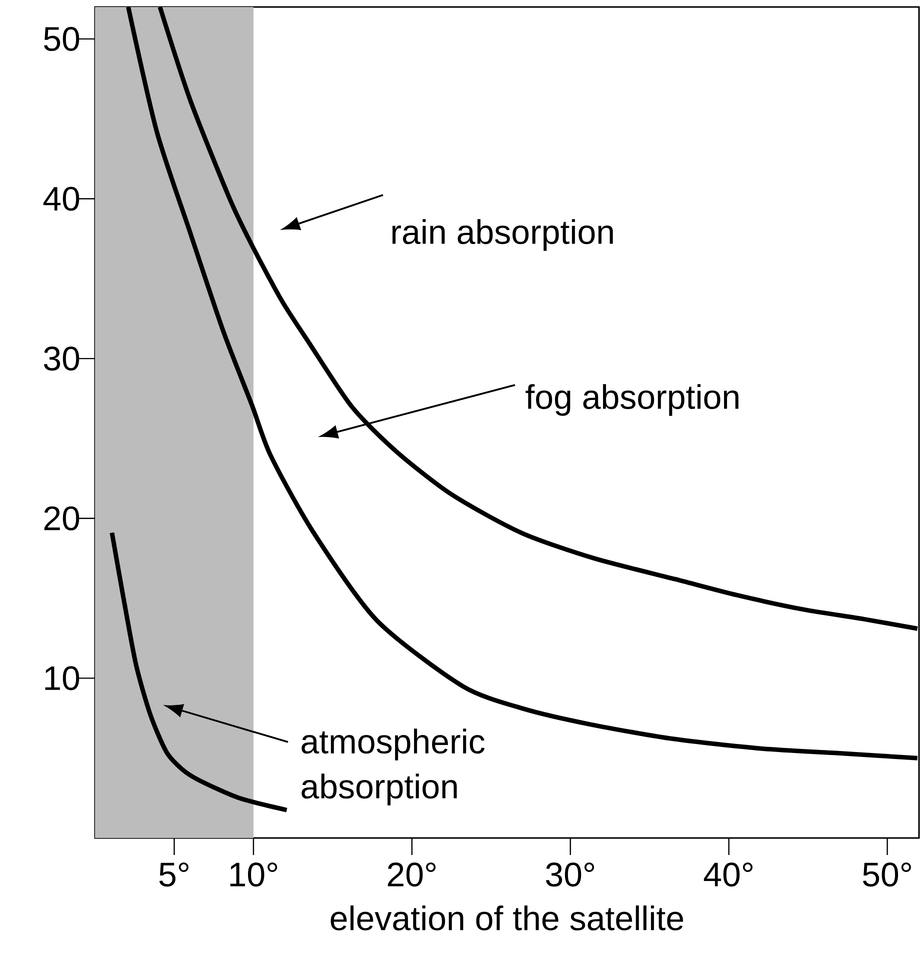 The image size is (920, 971). Describe the element at coordinates (507, 917) in the screenshot. I see `x-axis-title: elevation of the satellite` at that location.